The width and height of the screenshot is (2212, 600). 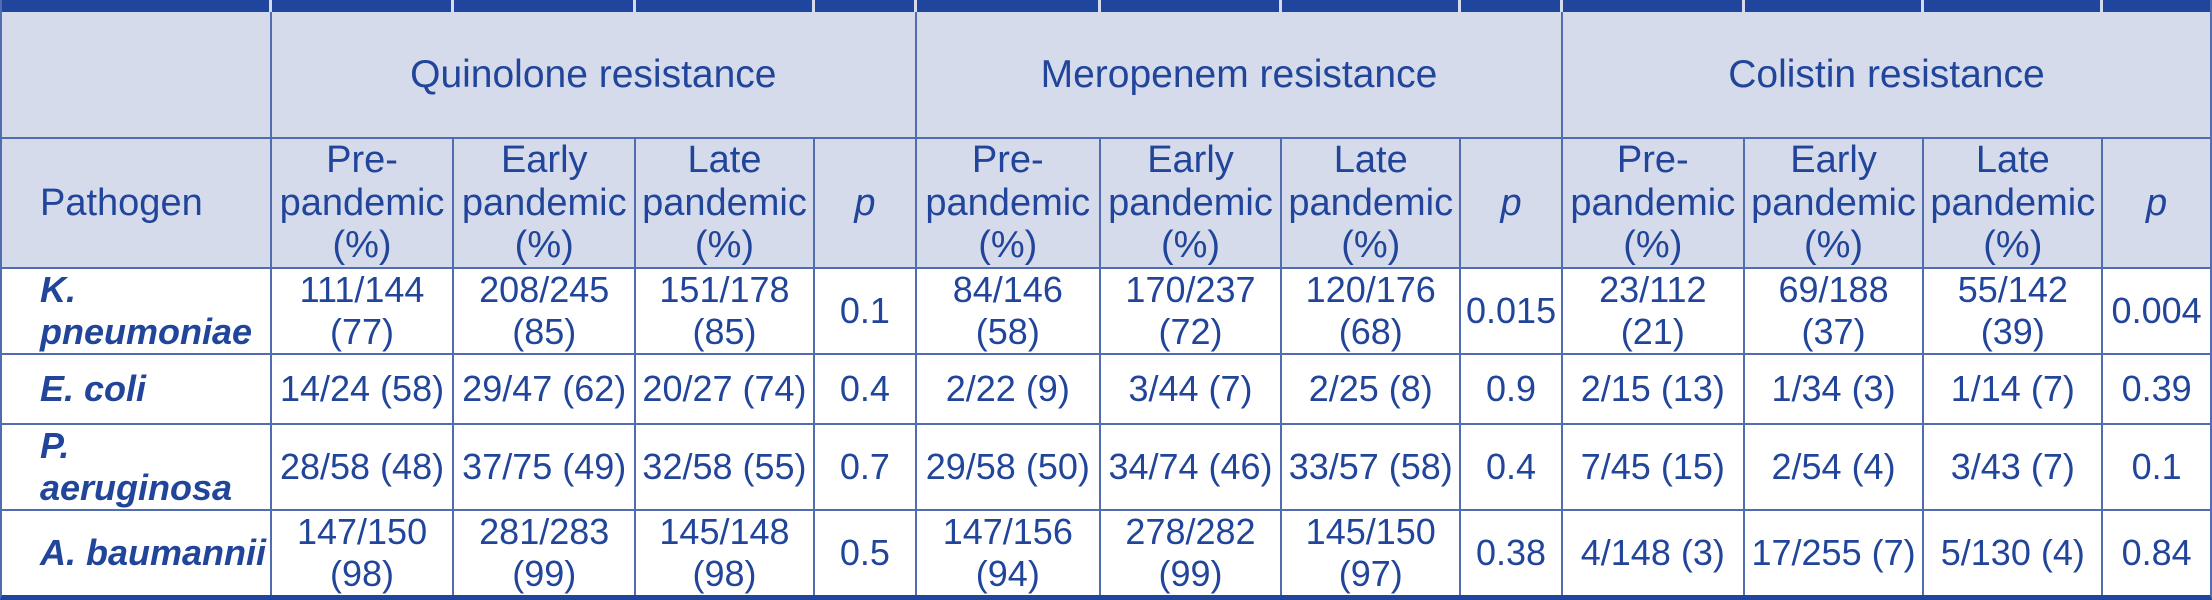 I want to click on quinolone-pre-pandemic-header: Pre- pandemic (%), so click(x=363, y=204).